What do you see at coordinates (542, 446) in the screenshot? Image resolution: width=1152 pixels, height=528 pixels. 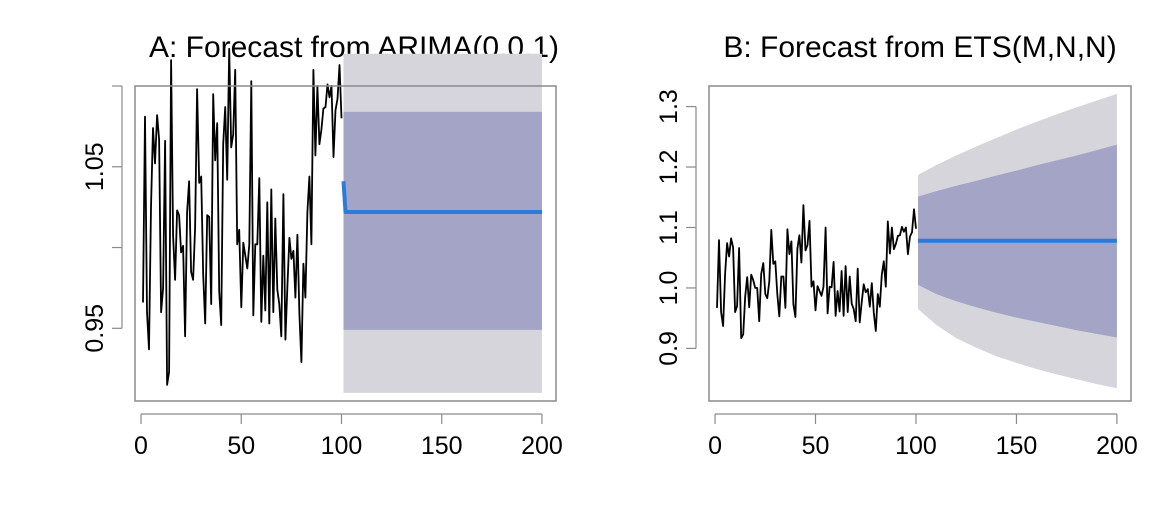 I see `a-x-tick-label: 200` at bounding box center [542, 446].